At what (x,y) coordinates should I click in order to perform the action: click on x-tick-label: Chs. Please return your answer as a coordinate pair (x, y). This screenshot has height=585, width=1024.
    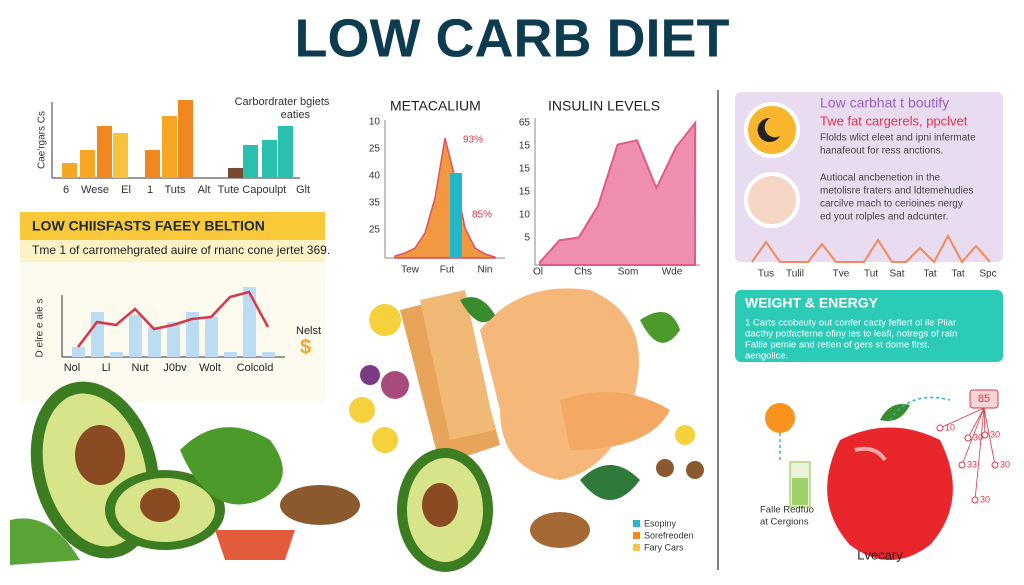
    Looking at the image, I should click on (583, 272).